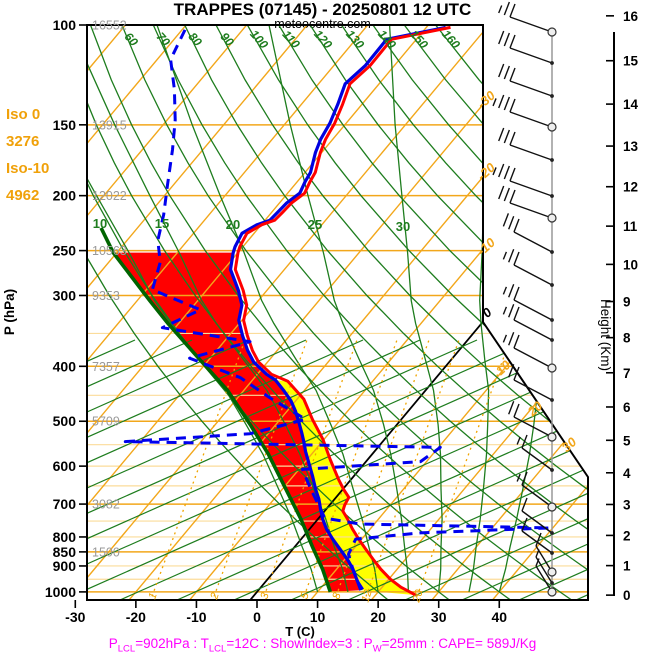 Image resolution: width=645 pixels, height=655 pixels. What do you see at coordinates (627, 440) in the screenshot?
I see `height-tick-label: 5` at bounding box center [627, 440].